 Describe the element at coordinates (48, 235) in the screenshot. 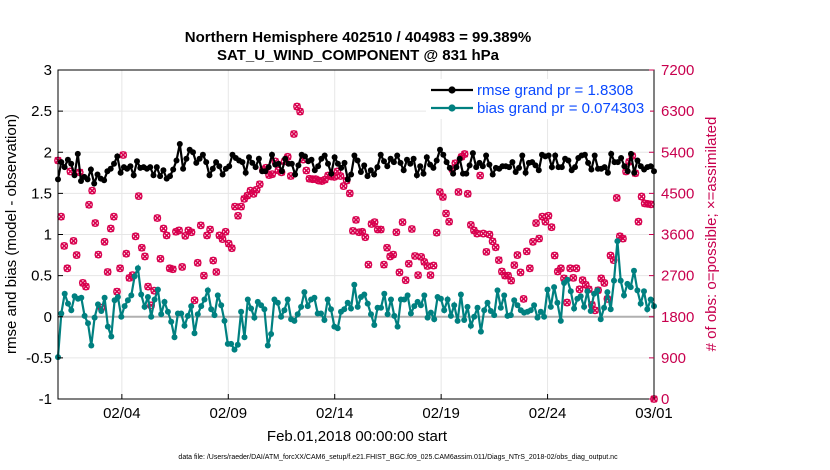

I see `left-y-tick-label: 1` at that location.